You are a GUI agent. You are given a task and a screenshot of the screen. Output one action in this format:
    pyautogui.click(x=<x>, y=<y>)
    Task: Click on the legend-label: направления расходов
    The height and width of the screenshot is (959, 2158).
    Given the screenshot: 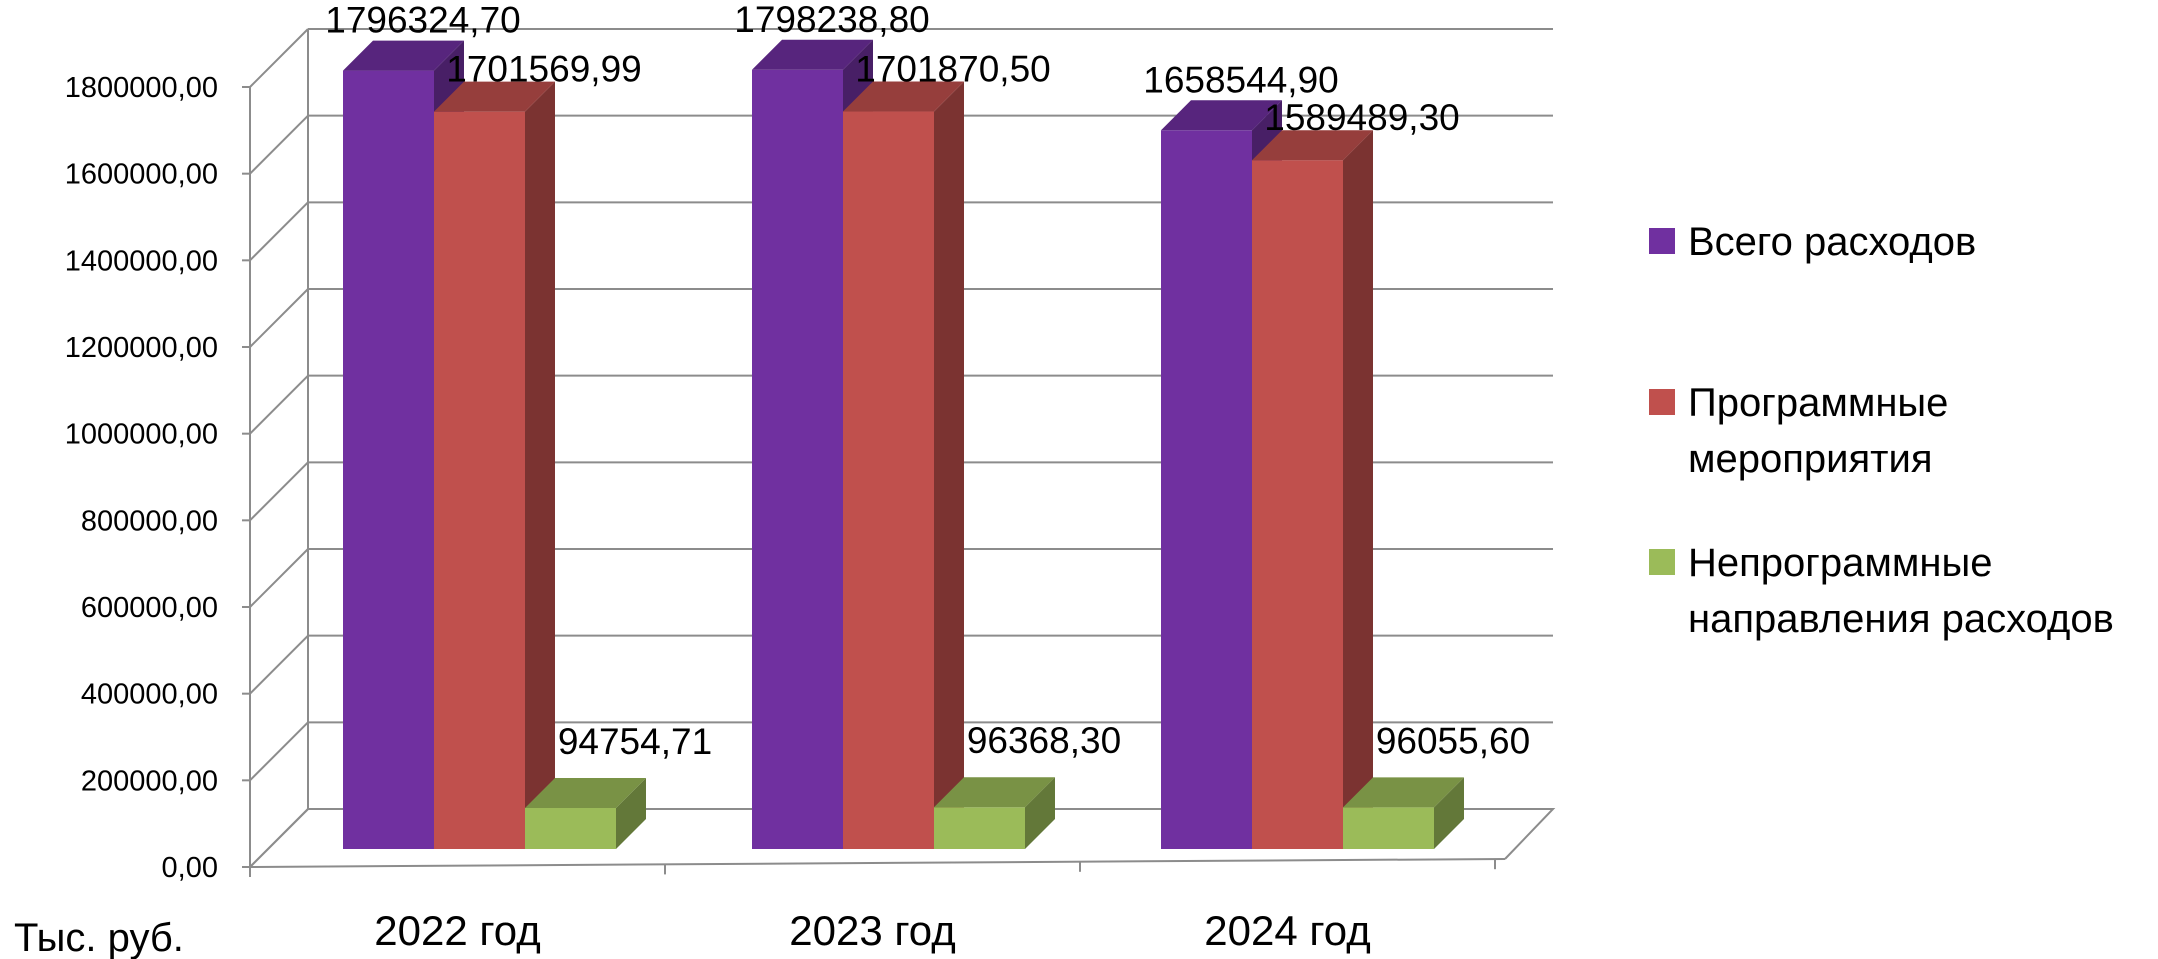 What is the action you would take?
    pyautogui.click(x=1901, y=619)
    